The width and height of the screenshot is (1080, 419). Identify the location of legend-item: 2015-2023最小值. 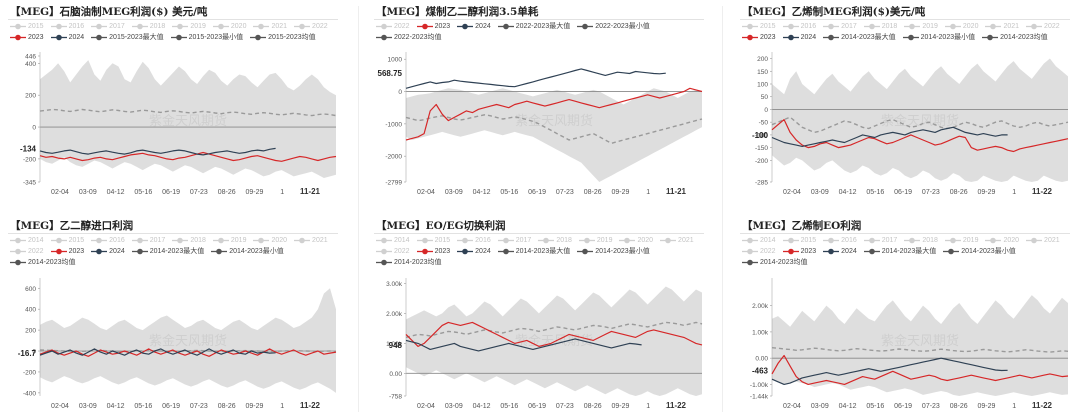
(206, 37).